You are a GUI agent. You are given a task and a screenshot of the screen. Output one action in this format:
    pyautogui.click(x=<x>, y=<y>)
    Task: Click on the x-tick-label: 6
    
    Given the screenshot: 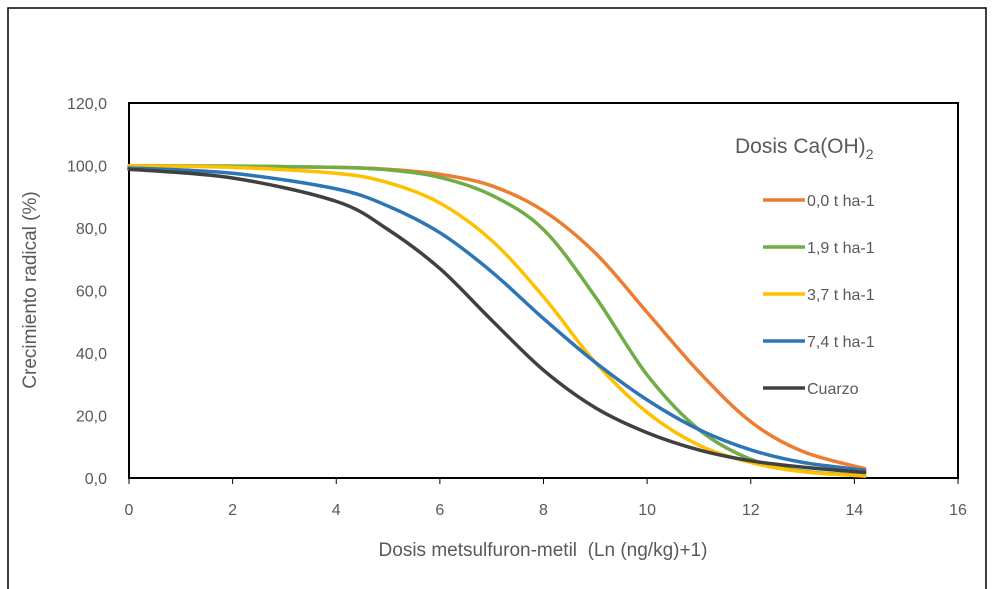 What is the action you would take?
    pyautogui.click(x=439, y=510)
    